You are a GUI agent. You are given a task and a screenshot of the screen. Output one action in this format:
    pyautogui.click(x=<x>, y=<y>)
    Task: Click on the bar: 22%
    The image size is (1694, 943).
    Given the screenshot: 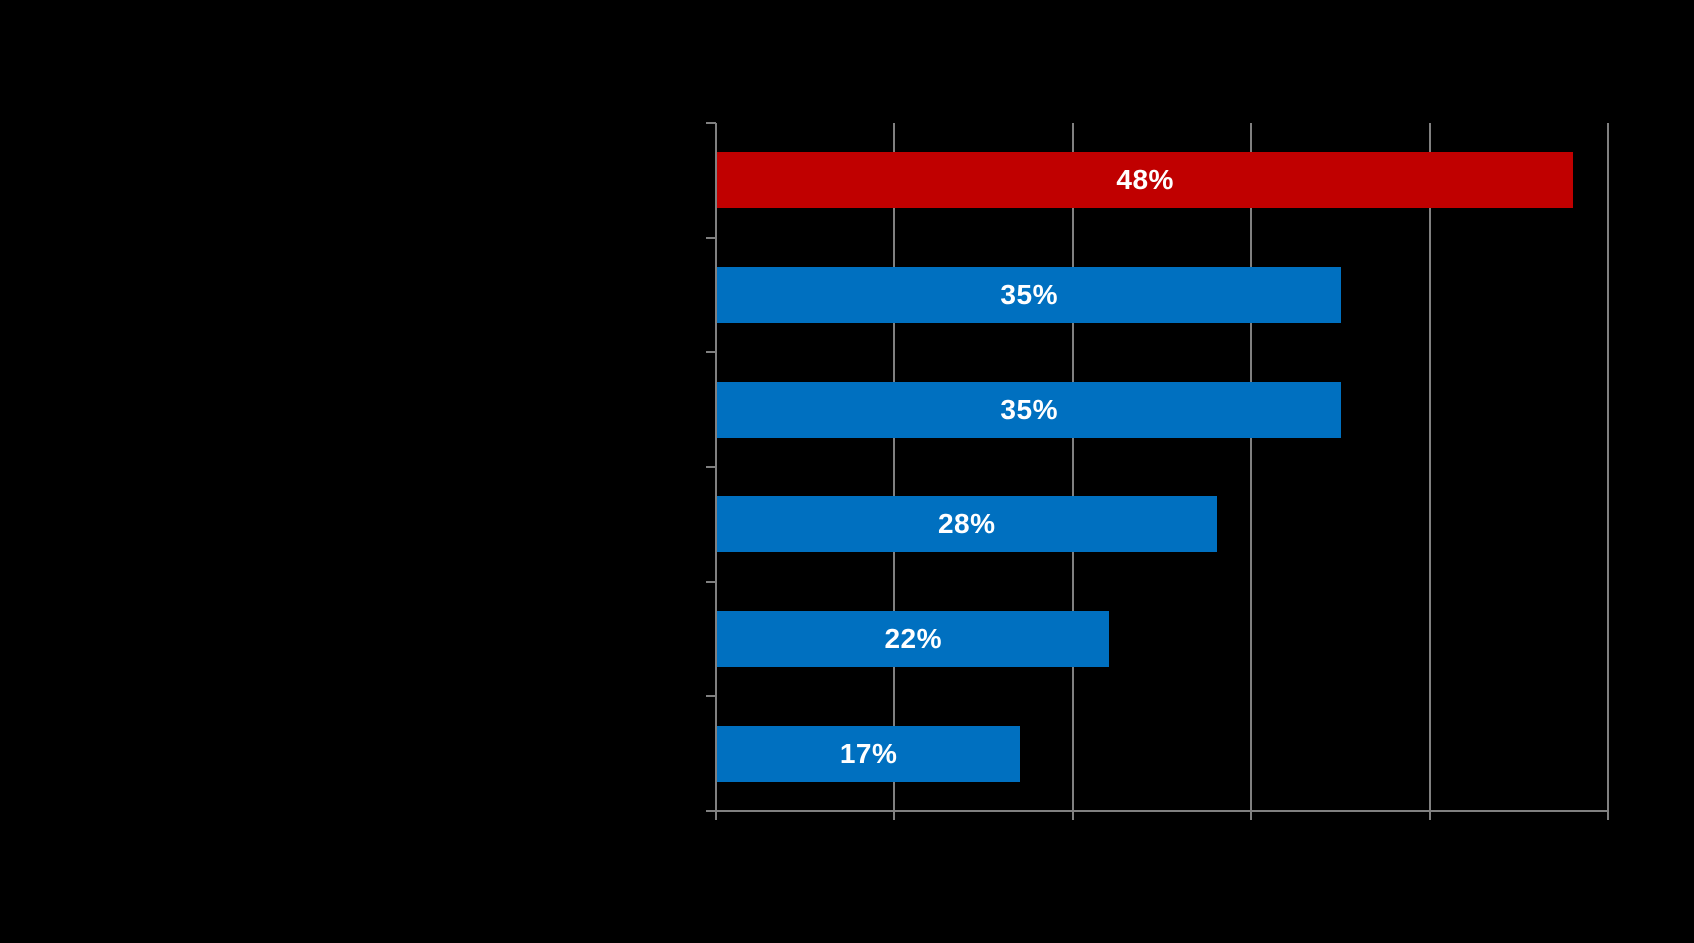 What is the action you would take?
    pyautogui.click(x=913, y=639)
    